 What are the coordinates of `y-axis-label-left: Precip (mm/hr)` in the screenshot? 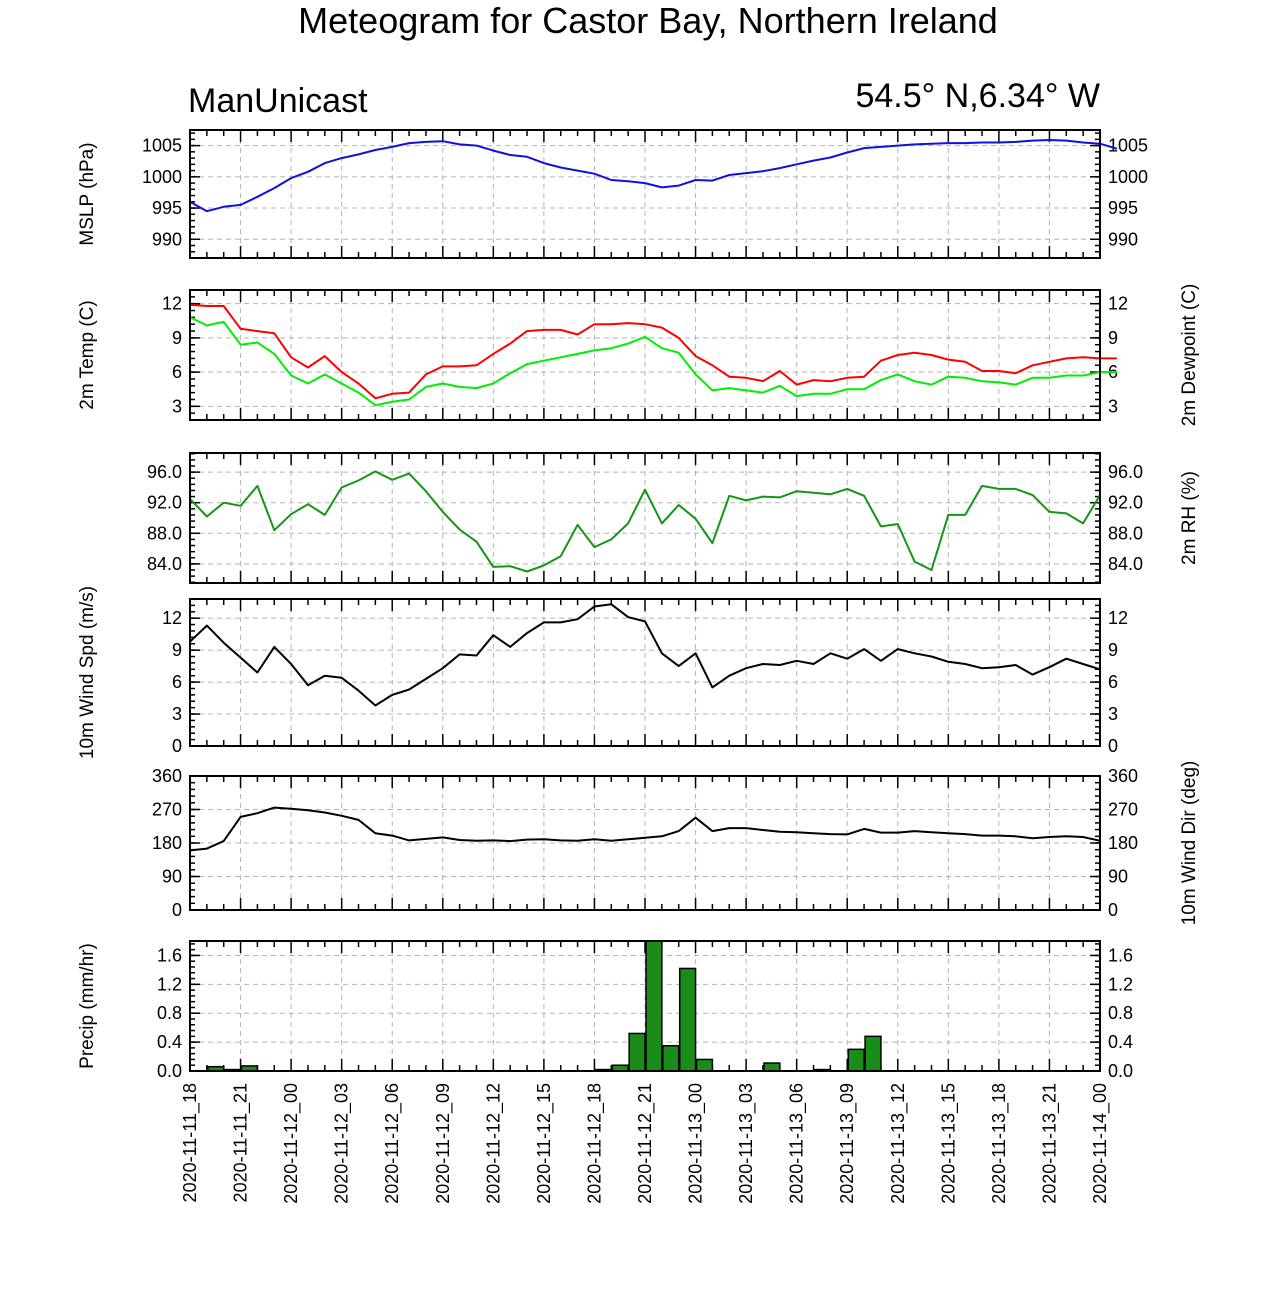 It's located at (87, 1006).